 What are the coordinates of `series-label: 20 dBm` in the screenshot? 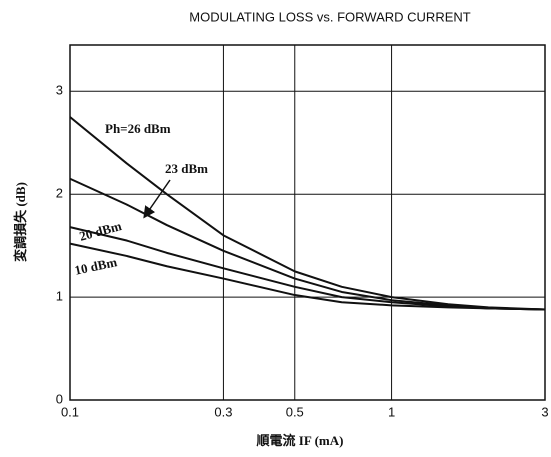 It's located at (101, 231).